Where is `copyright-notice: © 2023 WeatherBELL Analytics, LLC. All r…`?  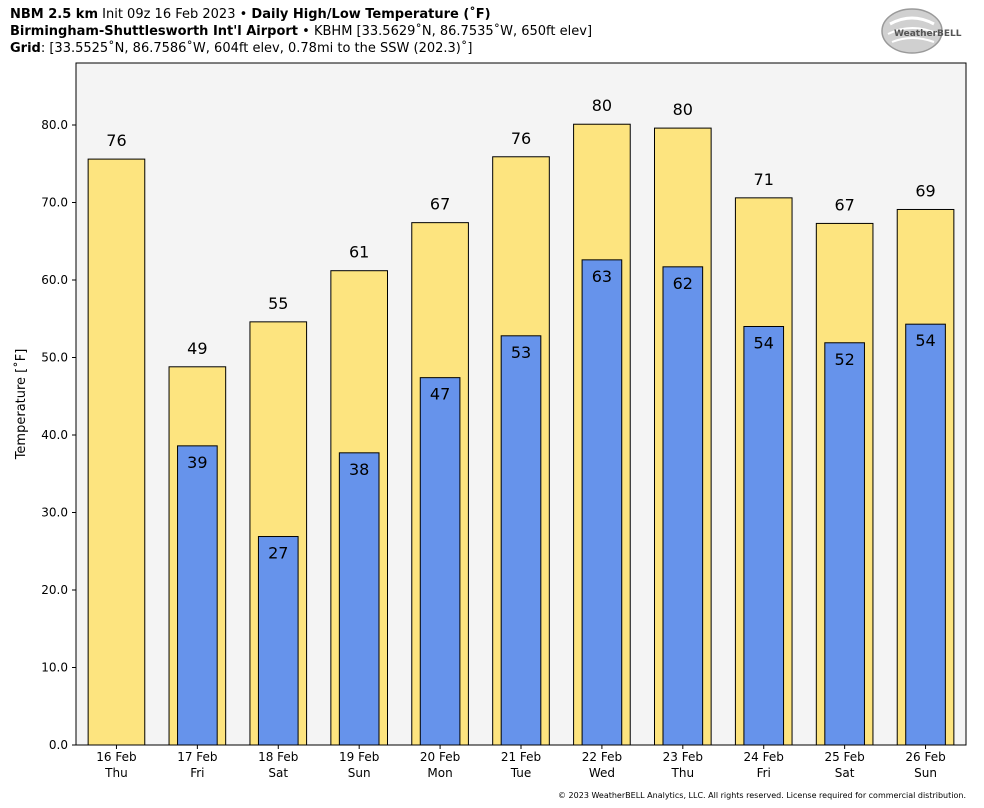 copyright-notice: © 2023 WeatherBELL Analytics, LLC. All r… is located at coordinates (762, 795).